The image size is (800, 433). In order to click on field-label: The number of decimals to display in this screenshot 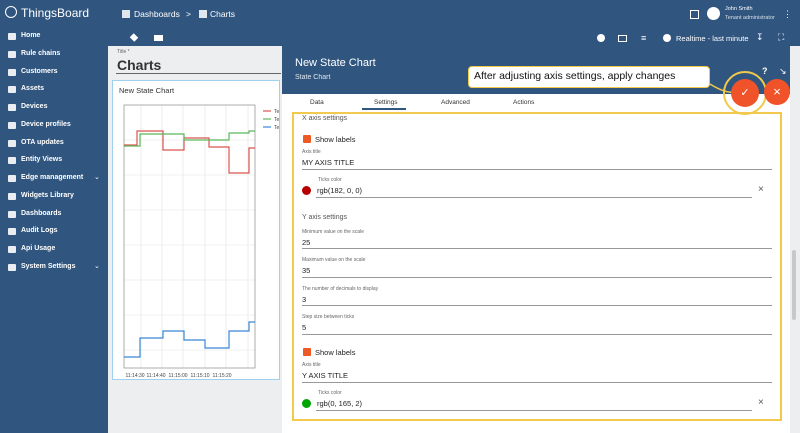, I will do `click(340, 289)`.